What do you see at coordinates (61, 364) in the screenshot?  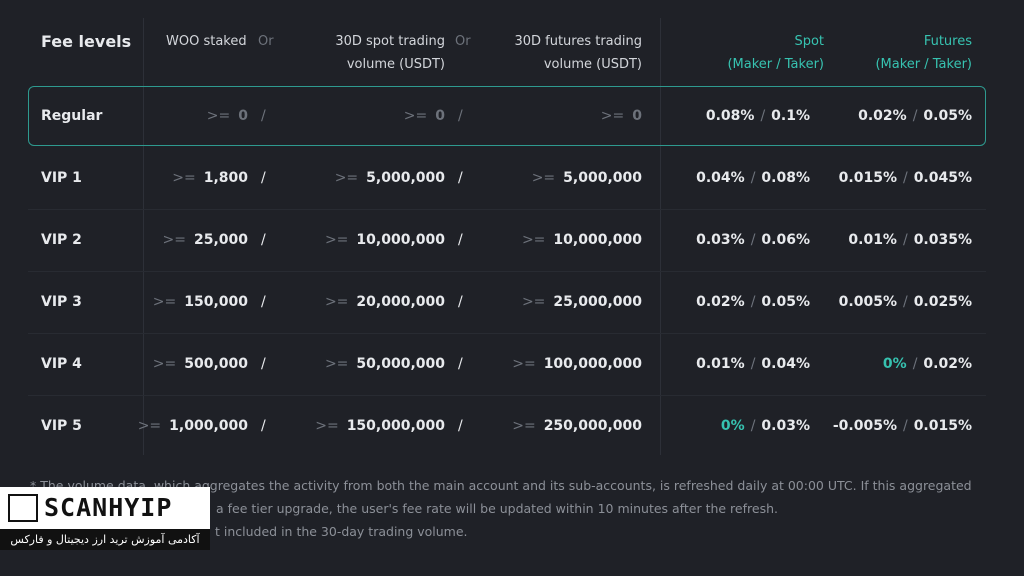 I see `level: VIP 4` at bounding box center [61, 364].